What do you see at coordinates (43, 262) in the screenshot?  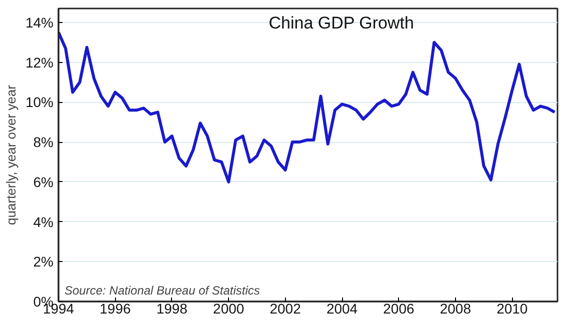 I see `y-tick-label: 2%` at bounding box center [43, 262].